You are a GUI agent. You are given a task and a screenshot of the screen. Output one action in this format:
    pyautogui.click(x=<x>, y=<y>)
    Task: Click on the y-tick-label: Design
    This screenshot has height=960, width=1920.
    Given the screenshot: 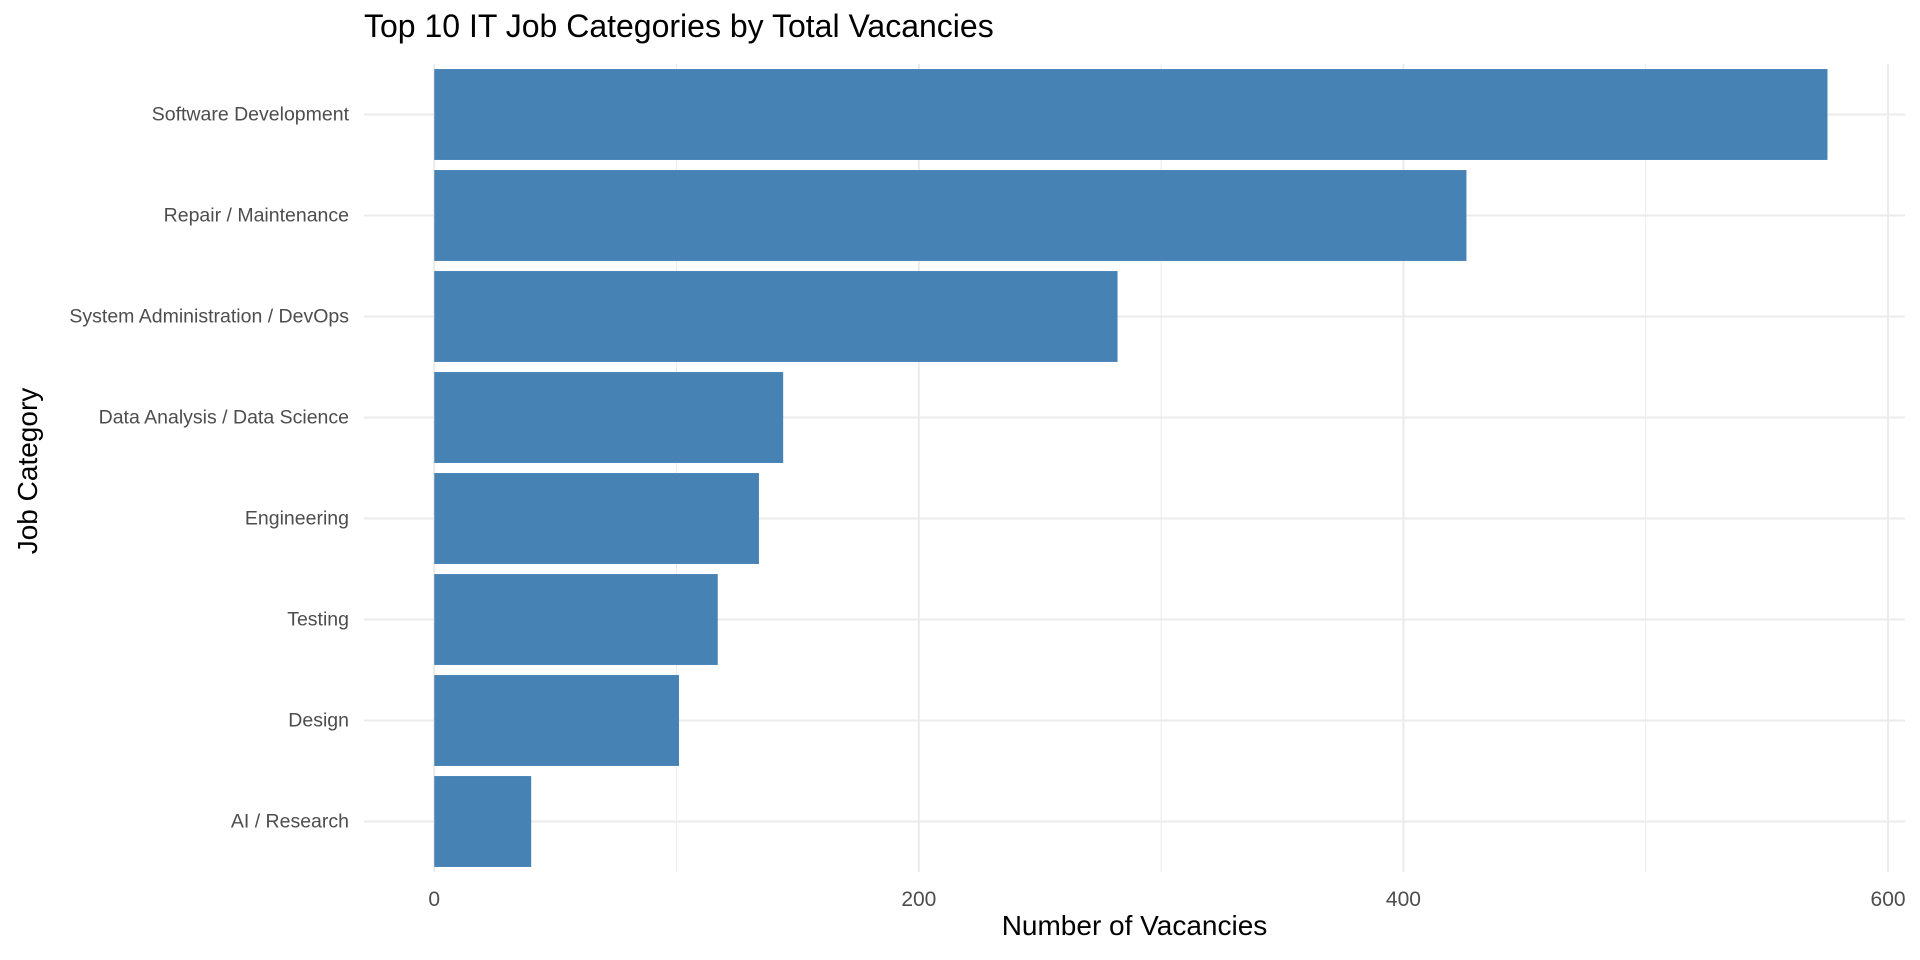 What is the action you would take?
    pyautogui.click(x=318, y=721)
    